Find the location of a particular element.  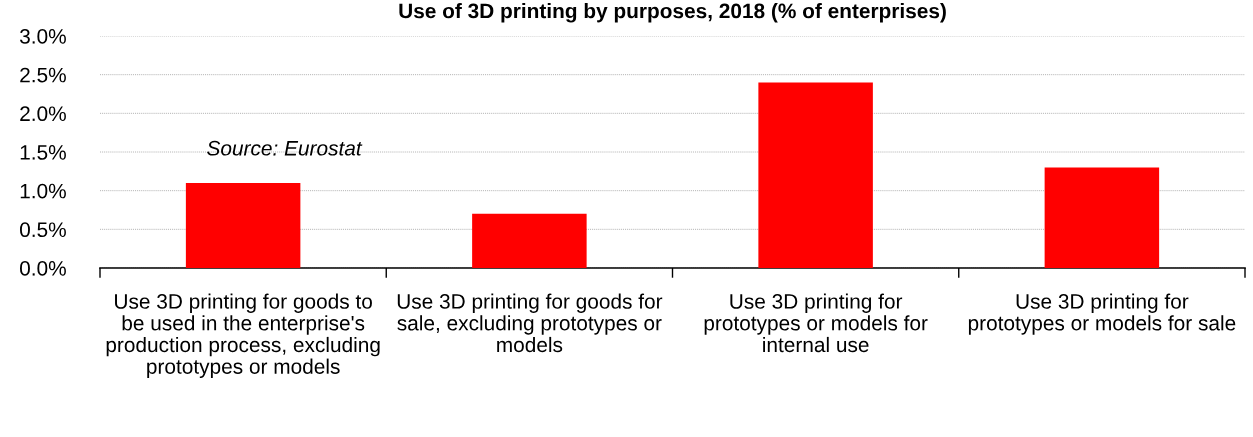

y-tick-label: 1.5% is located at coordinates (43, 152).